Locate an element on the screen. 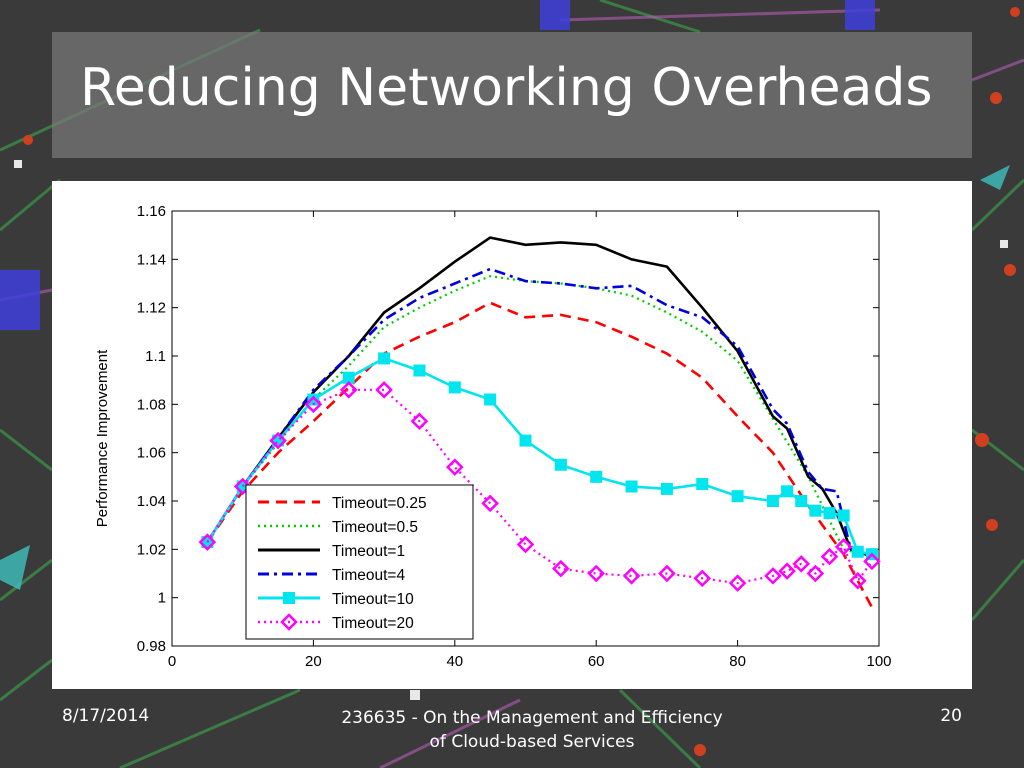  footer-title-line-2: of Cloud-based Services is located at coordinates (532, 742).